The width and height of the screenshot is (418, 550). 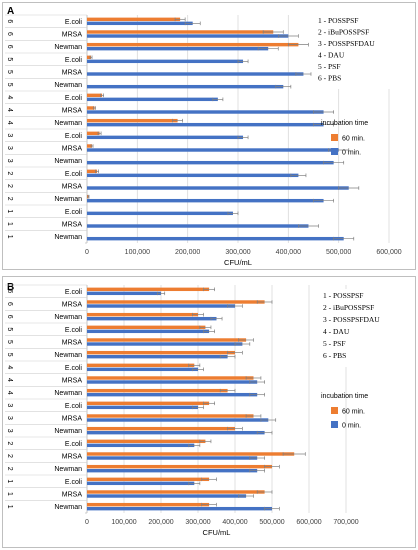 What do you see at coordinates (271, 522) in the screenshot?
I see `x-tick-label: 500,000` at bounding box center [271, 522].